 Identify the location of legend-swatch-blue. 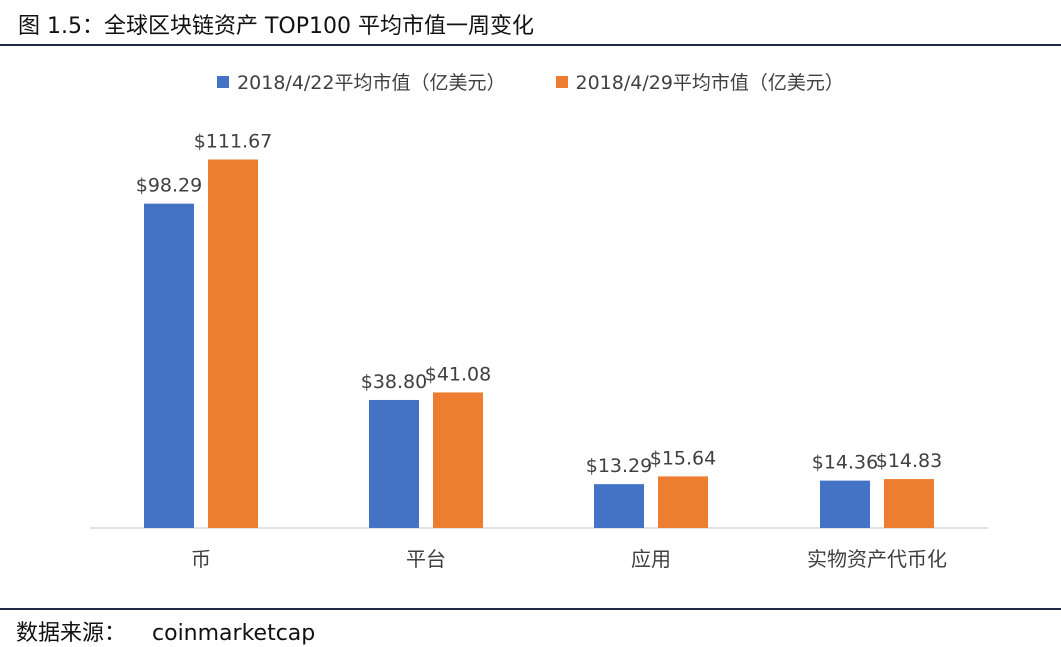
(223, 81).